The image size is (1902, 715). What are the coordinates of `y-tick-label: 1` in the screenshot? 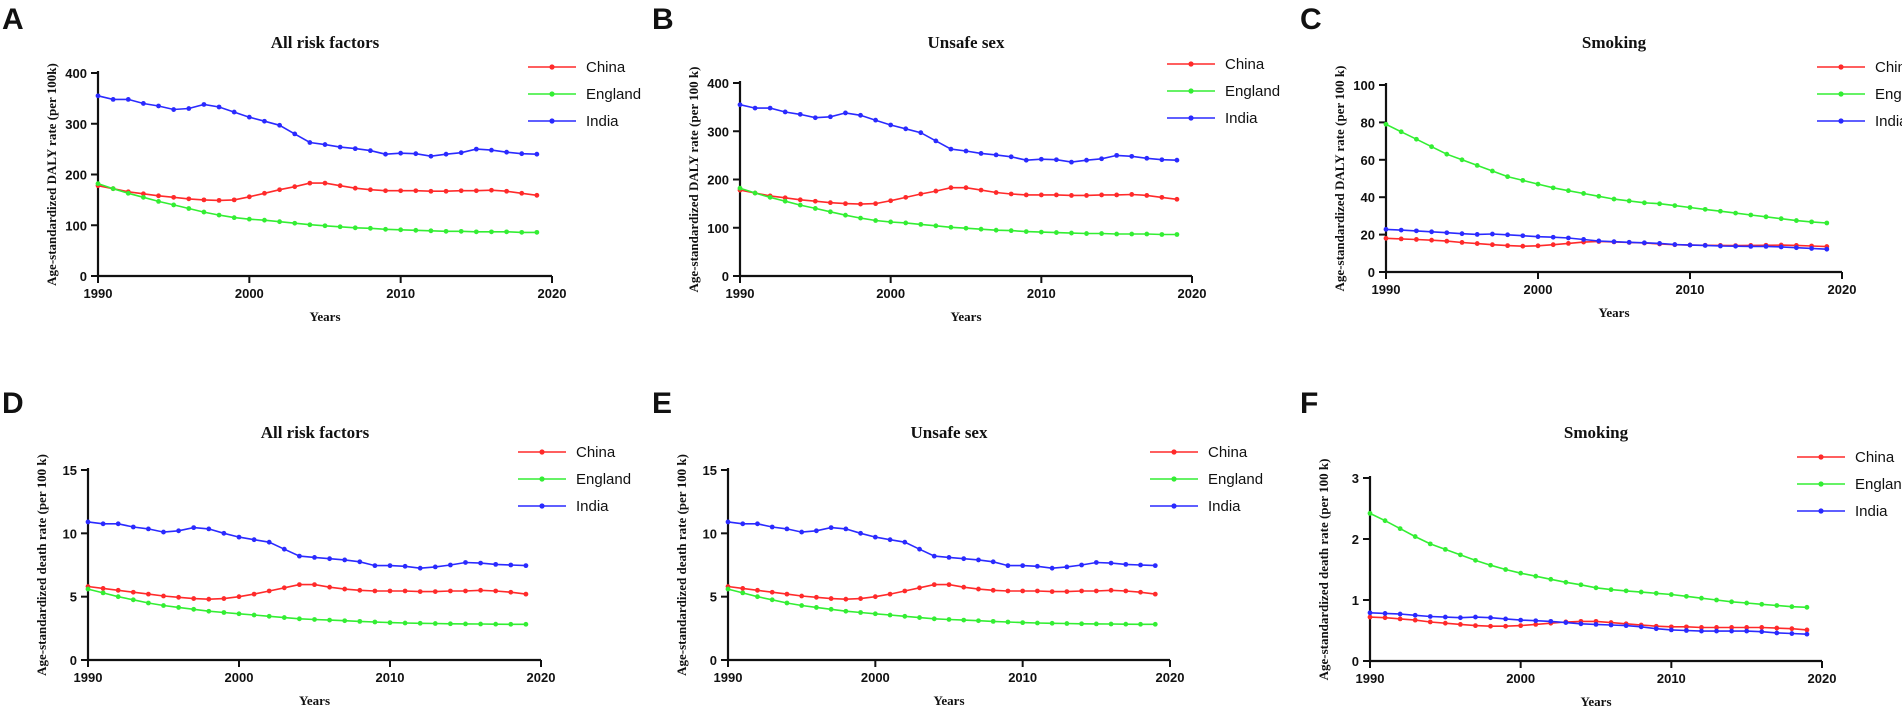 It's located at (1355, 600).